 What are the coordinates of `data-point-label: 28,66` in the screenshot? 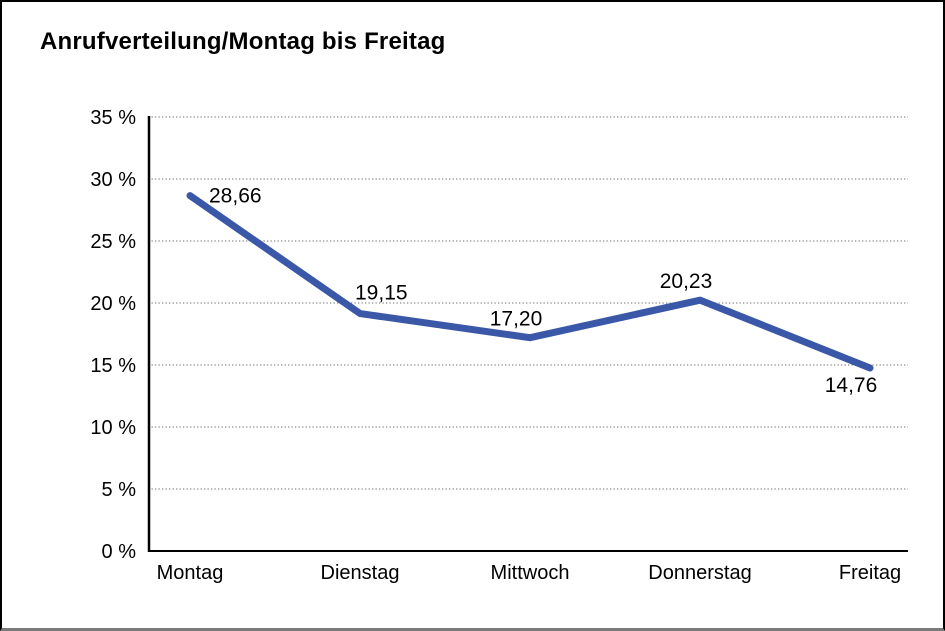 It's located at (235, 196).